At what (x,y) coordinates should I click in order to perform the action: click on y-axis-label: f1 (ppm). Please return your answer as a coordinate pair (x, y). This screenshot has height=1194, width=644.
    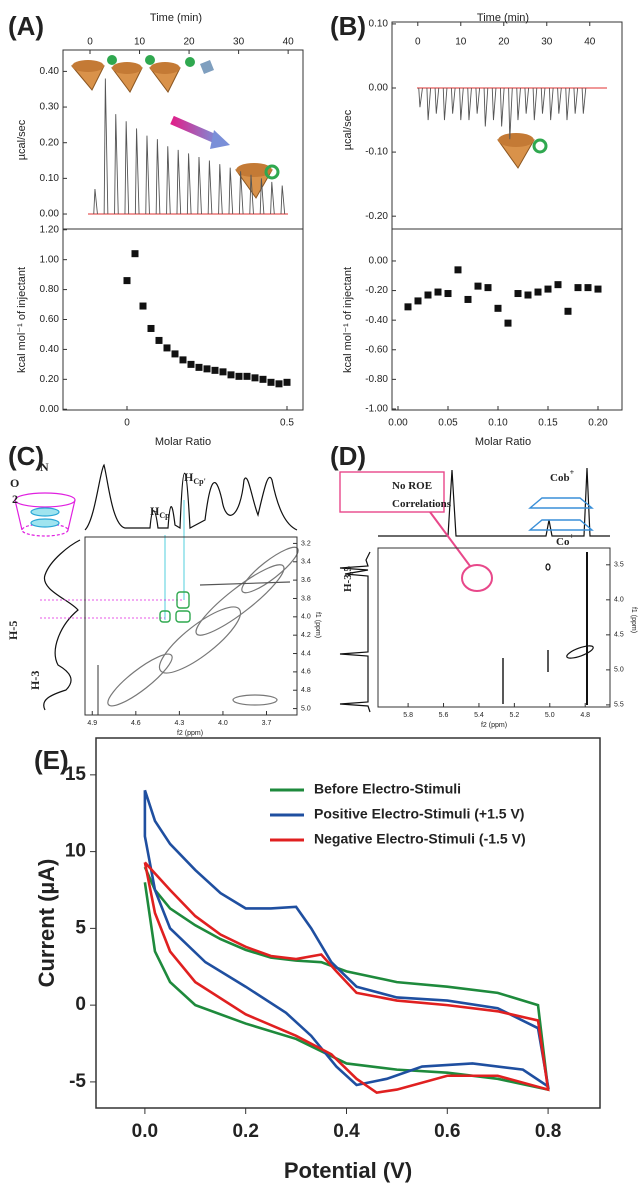
    Looking at the image, I should click on (633, 620).